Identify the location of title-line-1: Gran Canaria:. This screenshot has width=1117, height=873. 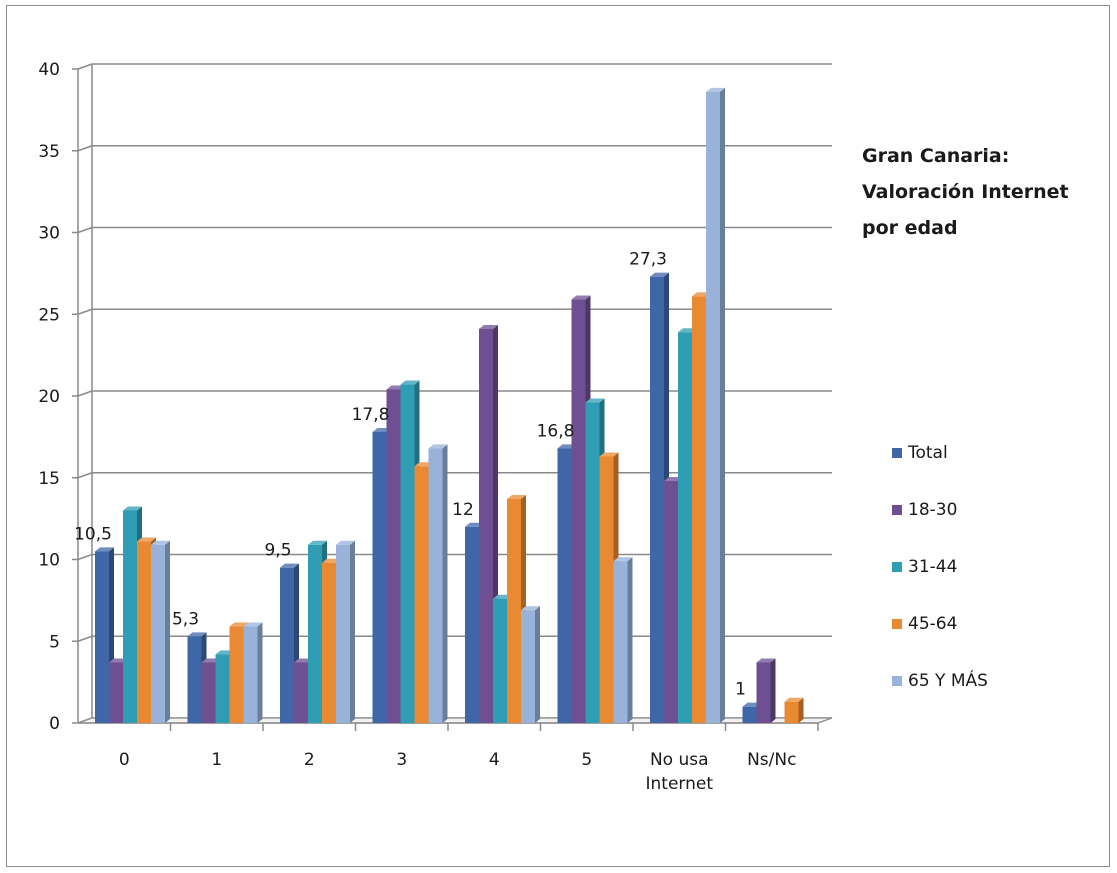
(935, 156).